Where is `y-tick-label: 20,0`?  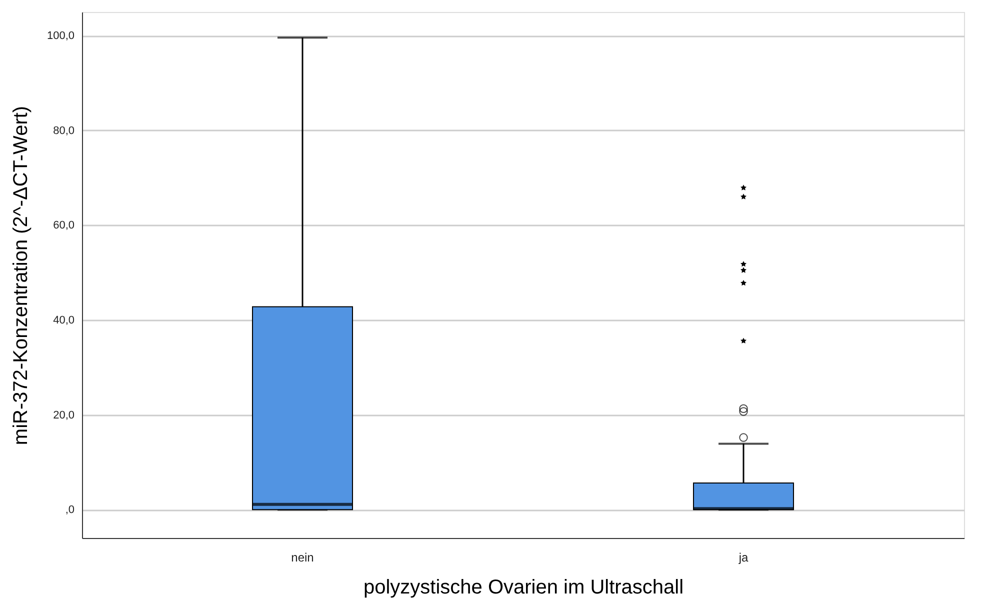 y-tick-label: 20,0 is located at coordinates (63, 415).